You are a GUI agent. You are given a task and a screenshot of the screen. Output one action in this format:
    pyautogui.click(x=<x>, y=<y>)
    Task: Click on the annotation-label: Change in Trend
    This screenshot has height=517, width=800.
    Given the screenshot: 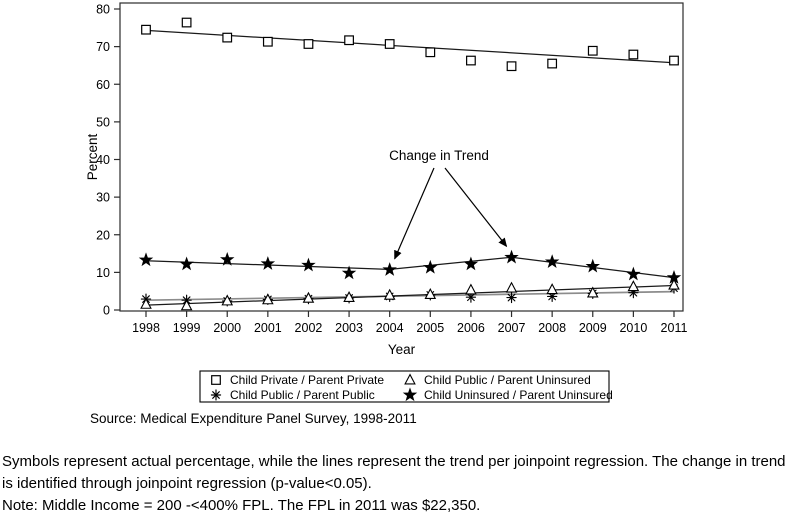 What is the action you would take?
    pyautogui.click(x=439, y=155)
    